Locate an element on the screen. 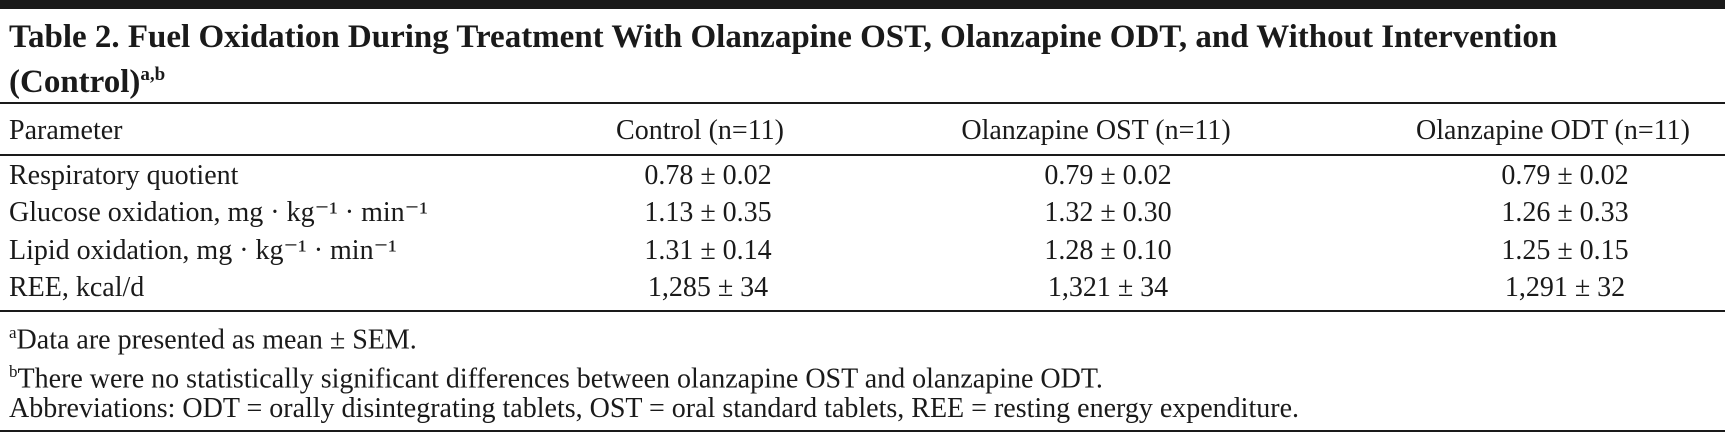  value-cell: 1,291 ± 32 is located at coordinates (1565, 287).